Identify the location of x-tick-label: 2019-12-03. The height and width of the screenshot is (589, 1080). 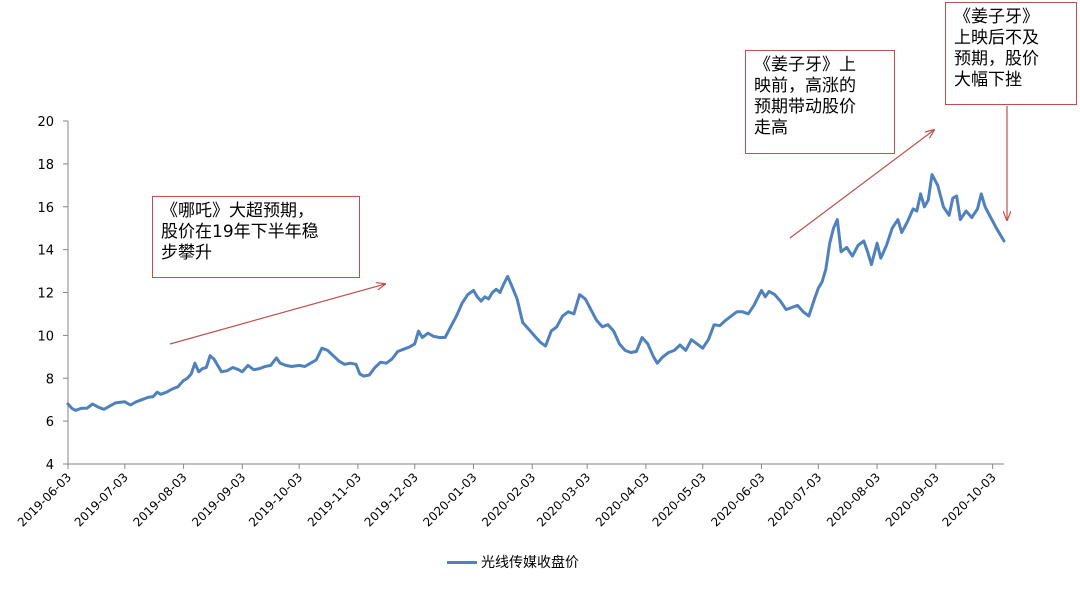
(391, 499).